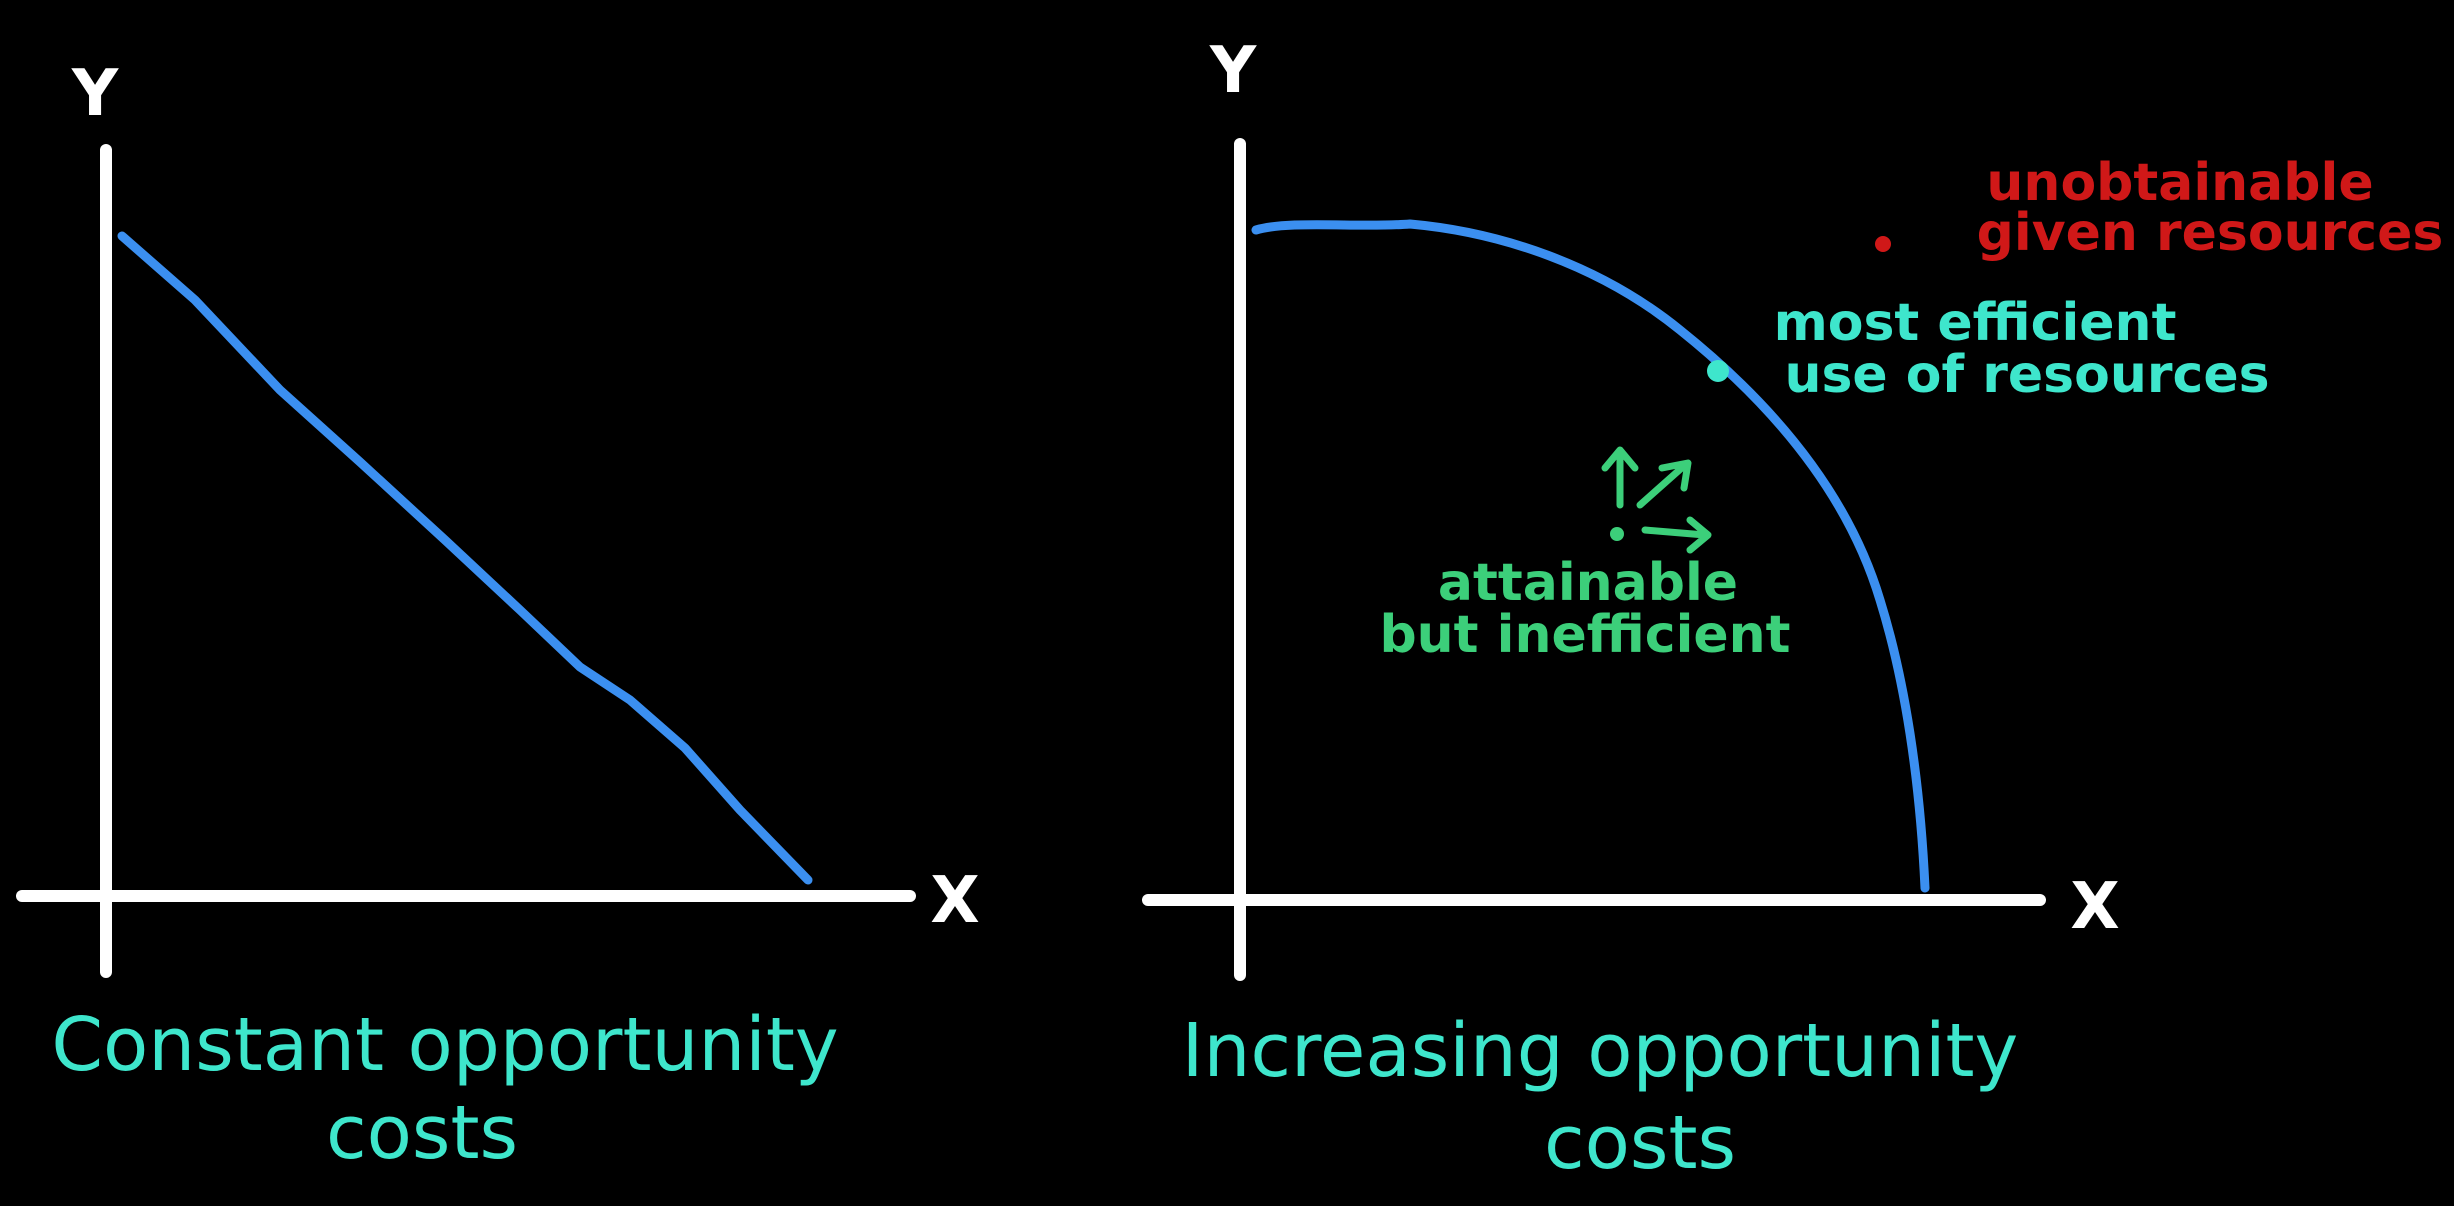 The image size is (2454, 1206). I want to click on left-caption-line1: Constant opportunity, so click(444, 1045).